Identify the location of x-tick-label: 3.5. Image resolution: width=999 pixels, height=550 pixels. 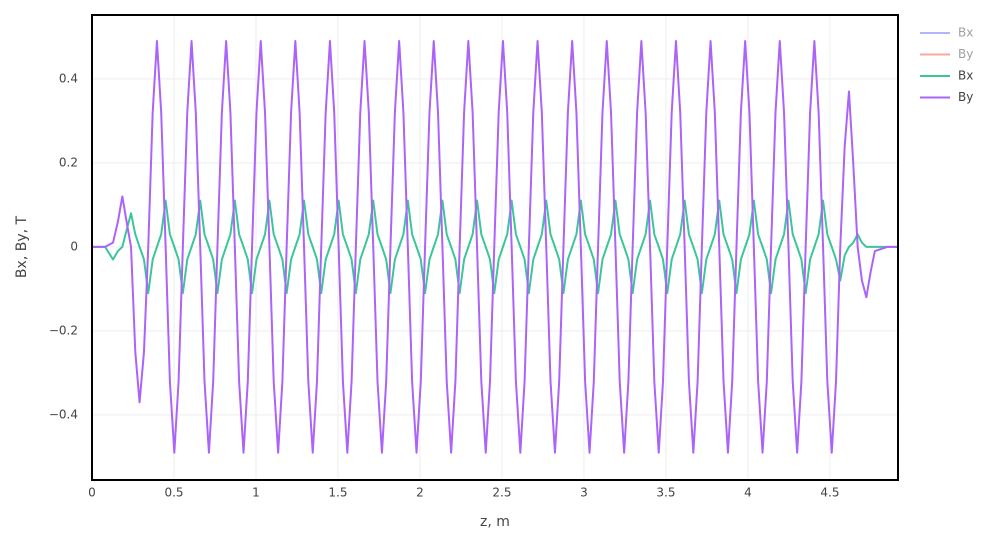
(665, 493).